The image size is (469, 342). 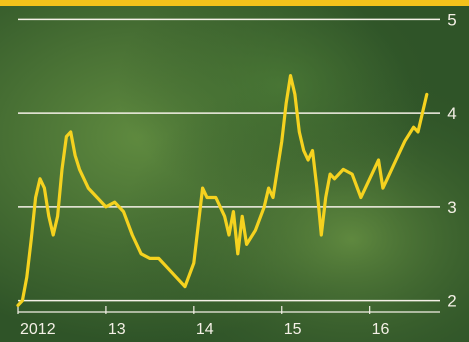 I want to click on y-tick-label: 3, so click(x=451, y=207).